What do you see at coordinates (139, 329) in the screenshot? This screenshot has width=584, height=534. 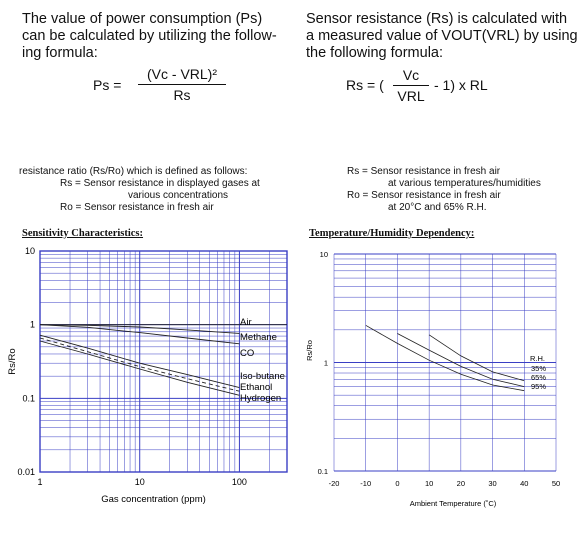 I see `series-line-methane` at bounding box center [139, 329].